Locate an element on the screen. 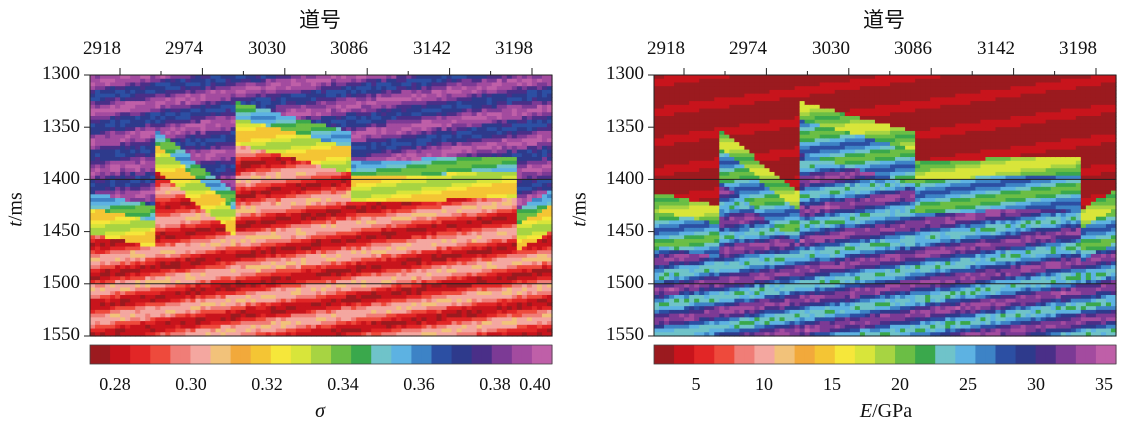 This screenshot has height=427, width=1128. y-tick-label: 1400 is located at coordinates (61, 178).